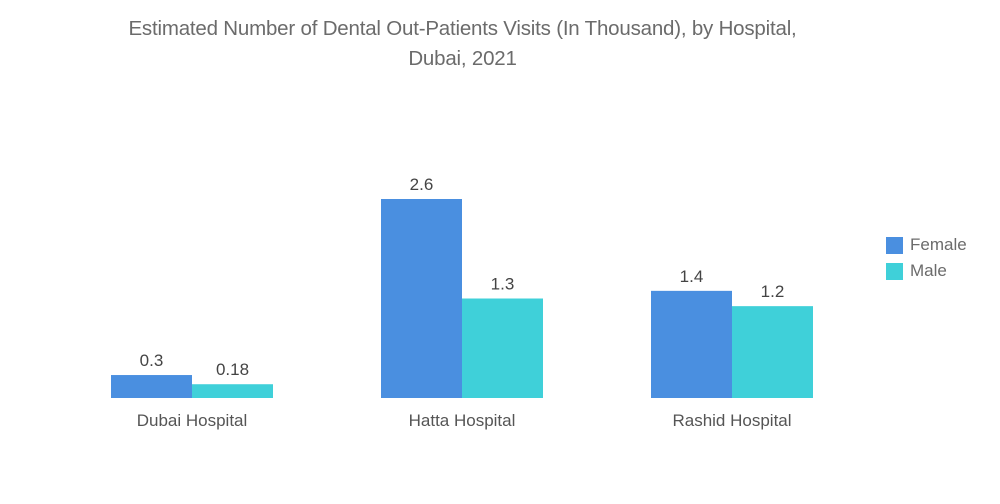 The width and height of the screenshot is (1000, 504). What do you see at coordinates (503, 284) in the screenshot?
I see `data-label-male-1: 1.3` at bounding box center [503, 284].